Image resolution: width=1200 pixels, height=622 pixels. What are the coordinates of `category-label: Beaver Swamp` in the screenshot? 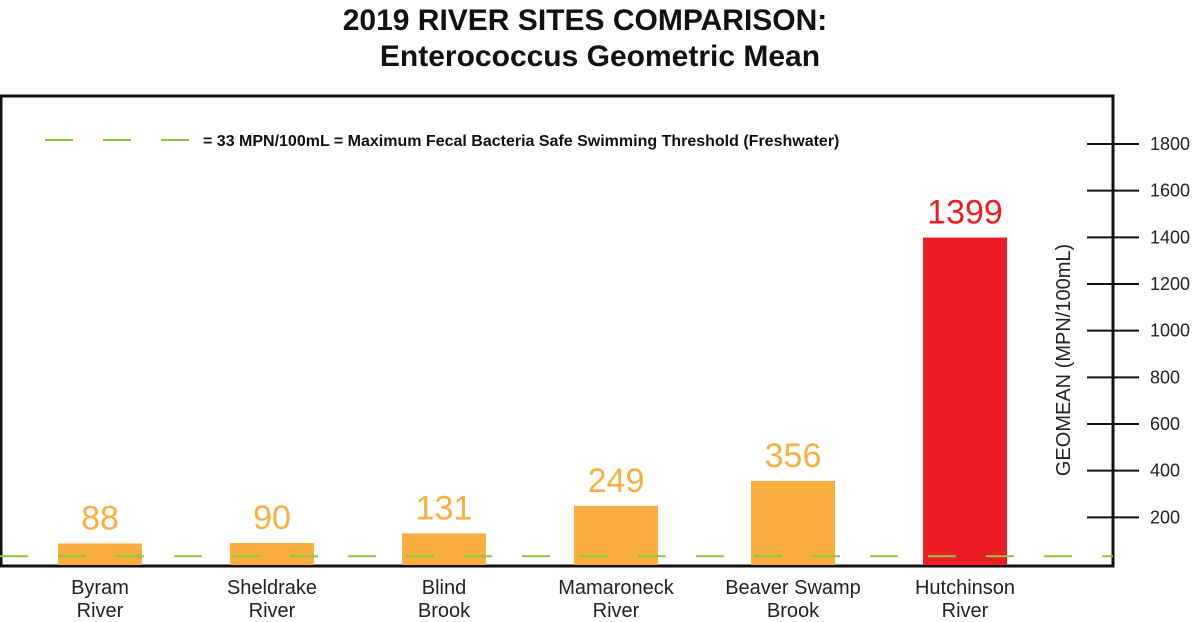 It's located at (793, 588).